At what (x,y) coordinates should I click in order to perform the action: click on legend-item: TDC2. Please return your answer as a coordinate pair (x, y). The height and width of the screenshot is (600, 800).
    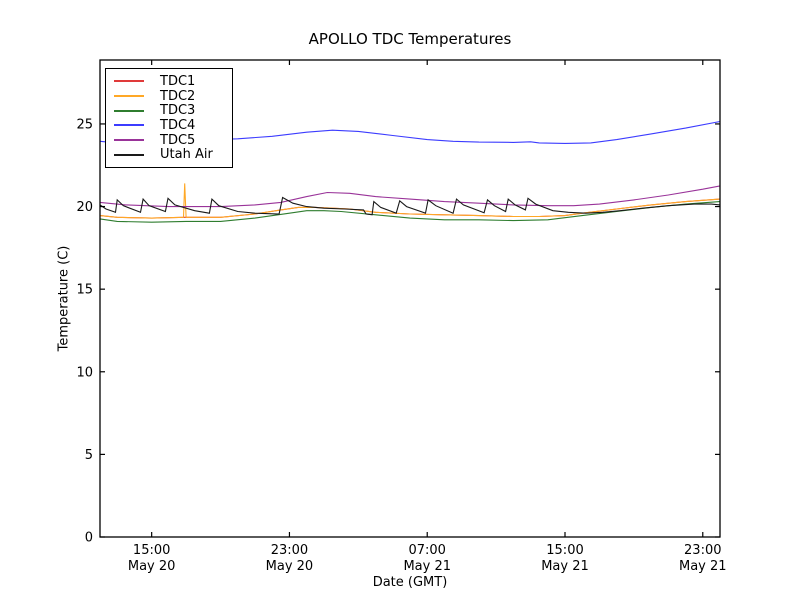
    Looking at the image, I should click on (173, 96).